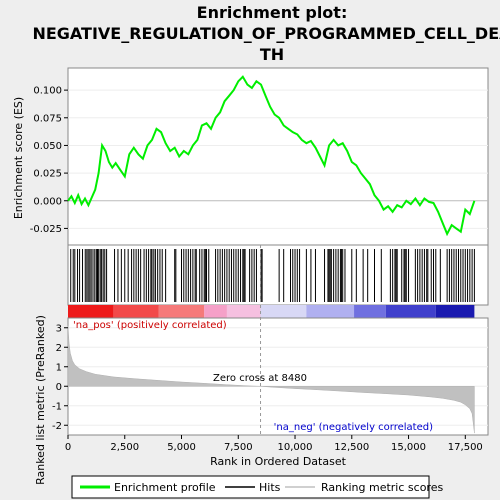 This screenshot has width=500, height=500. What do you see at coordinates (57, 426) in the screenshot?
I see `metric-y-tick-label: -2` at bounding box center [57, 426].